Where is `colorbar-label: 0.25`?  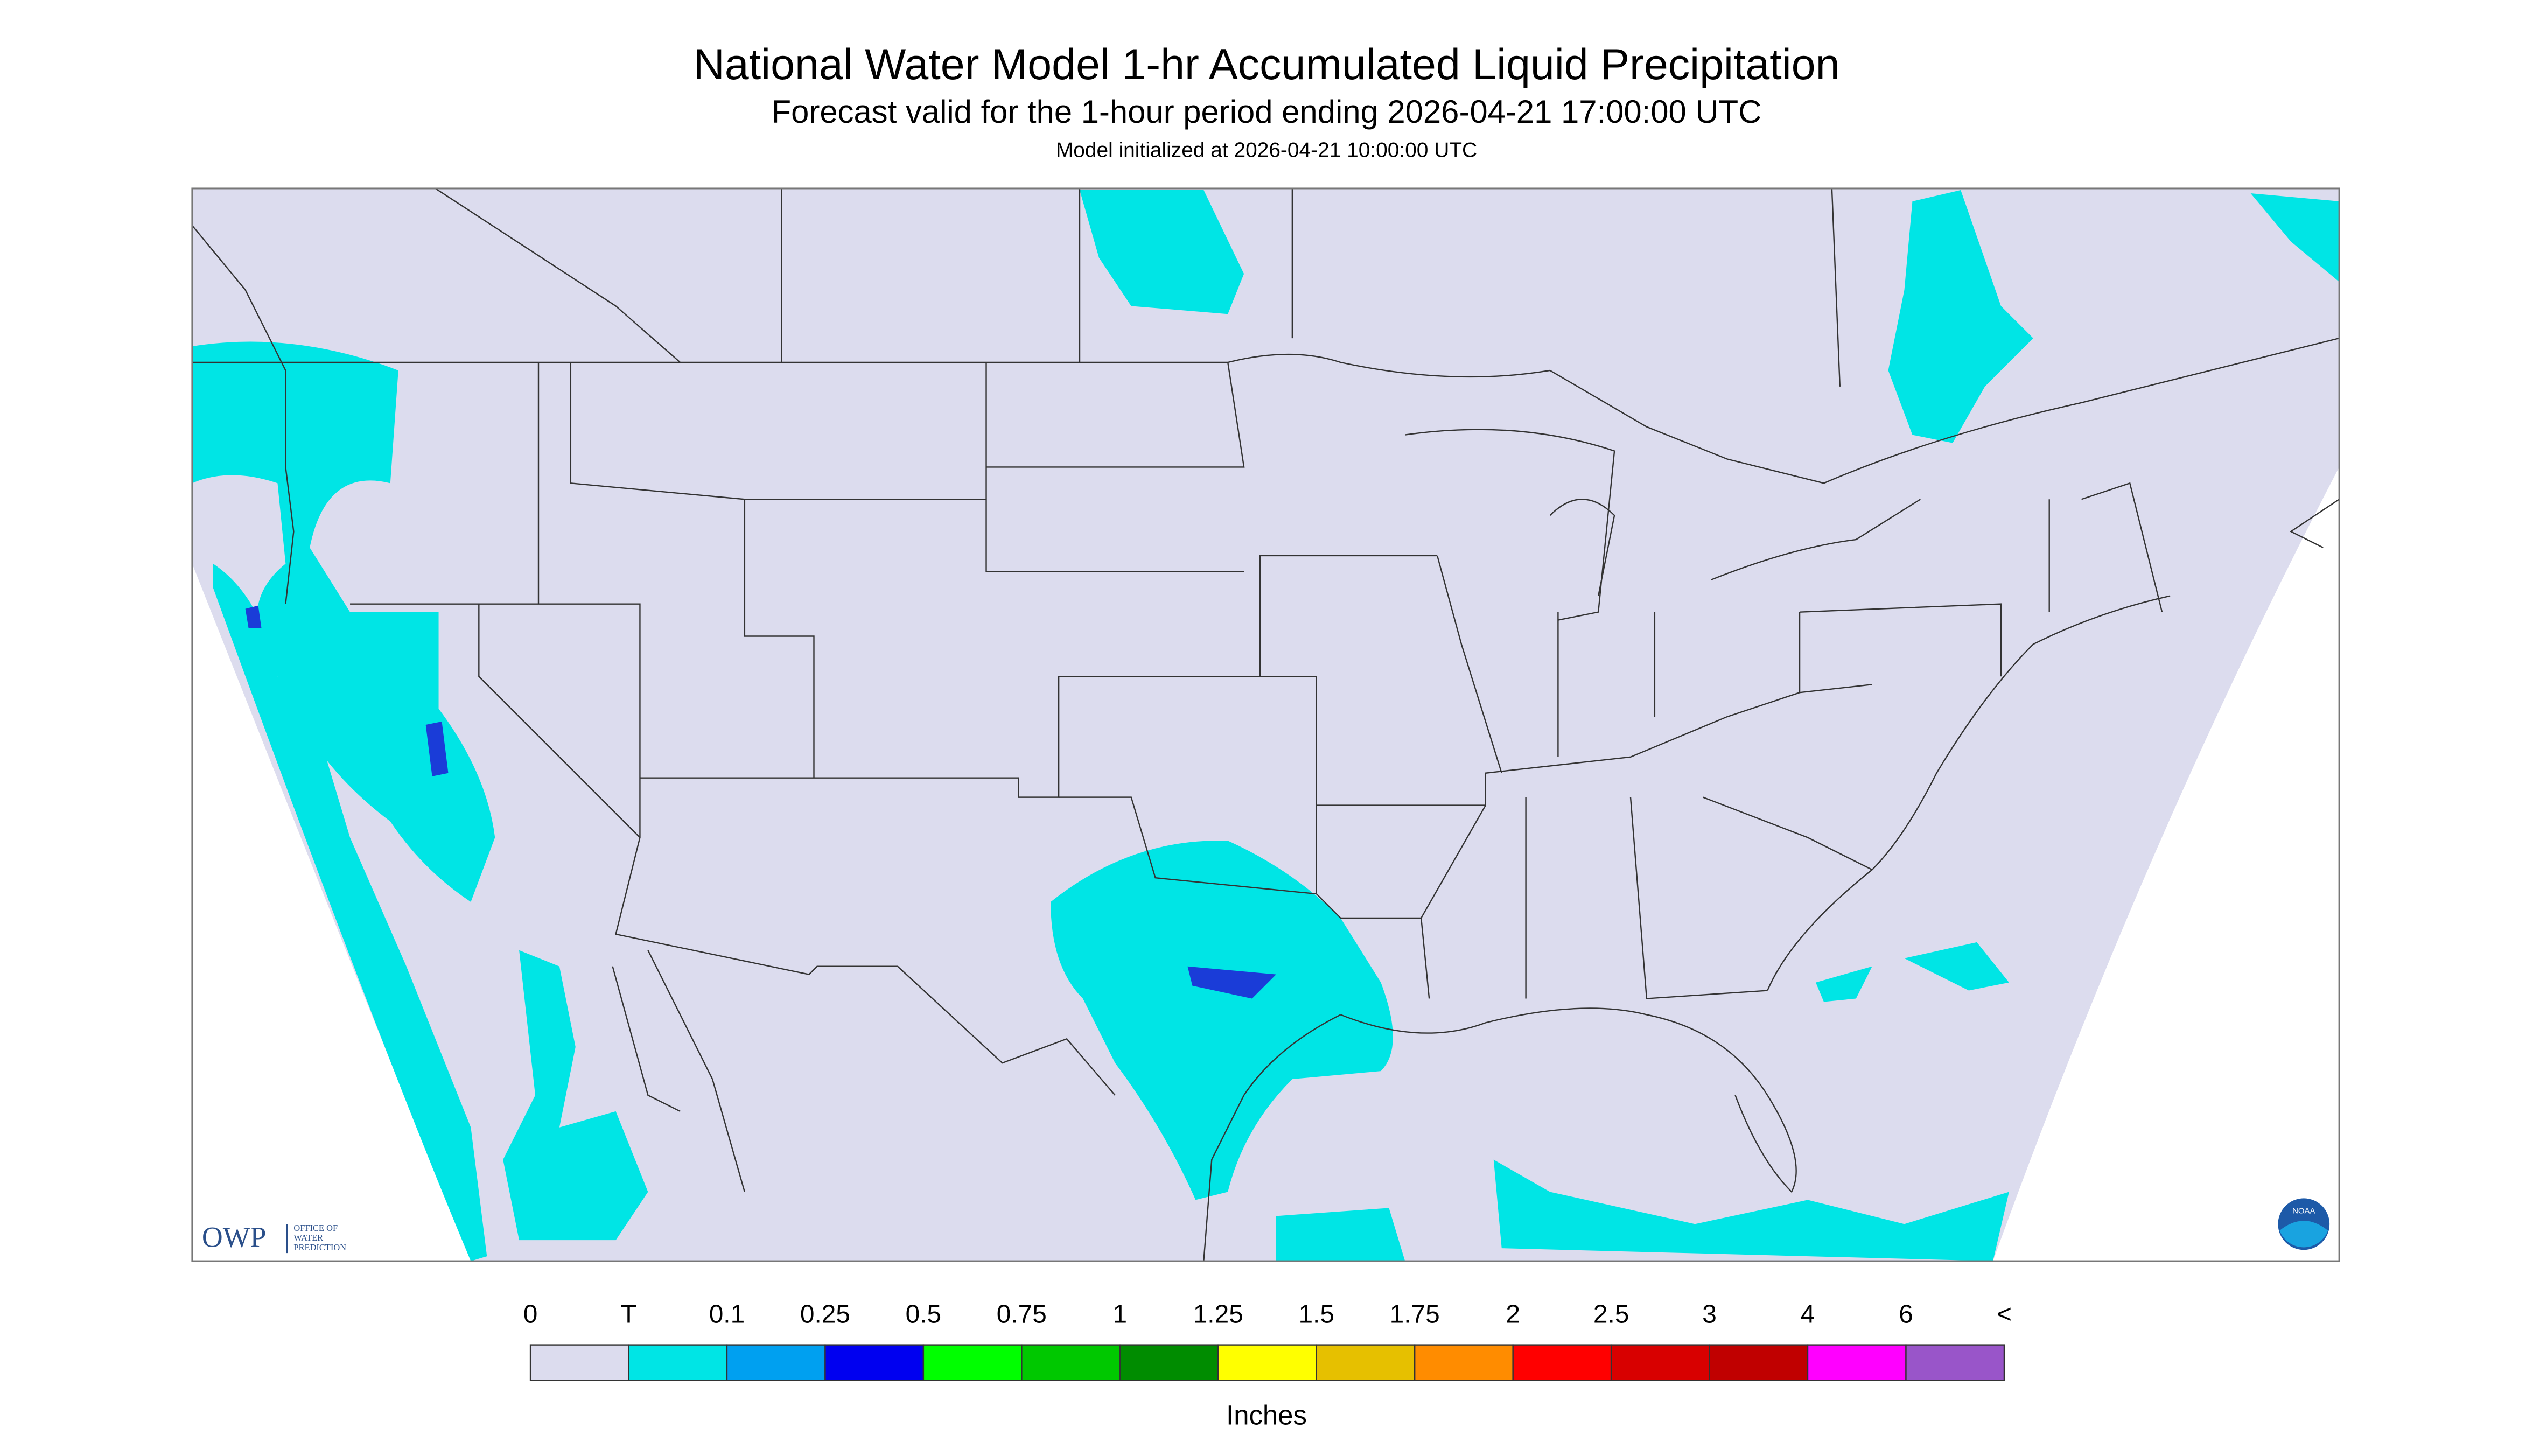 colorbar-label: 0.25 is located at coordinates (825, 1314).